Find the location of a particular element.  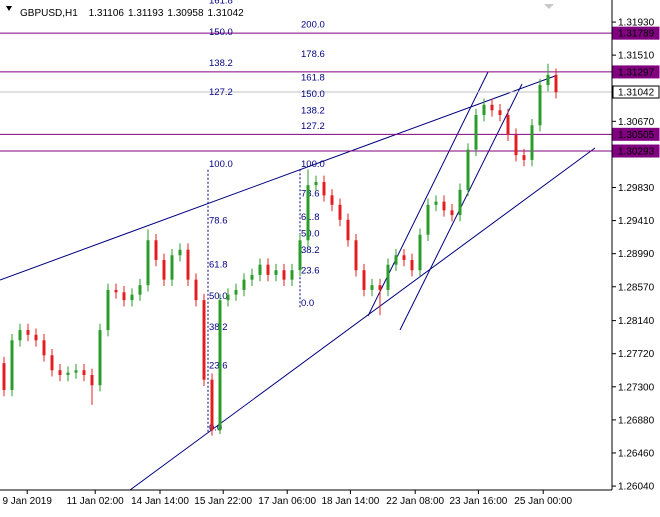

y-tick-label: 1.29410 is located at coordinates (636, 221).